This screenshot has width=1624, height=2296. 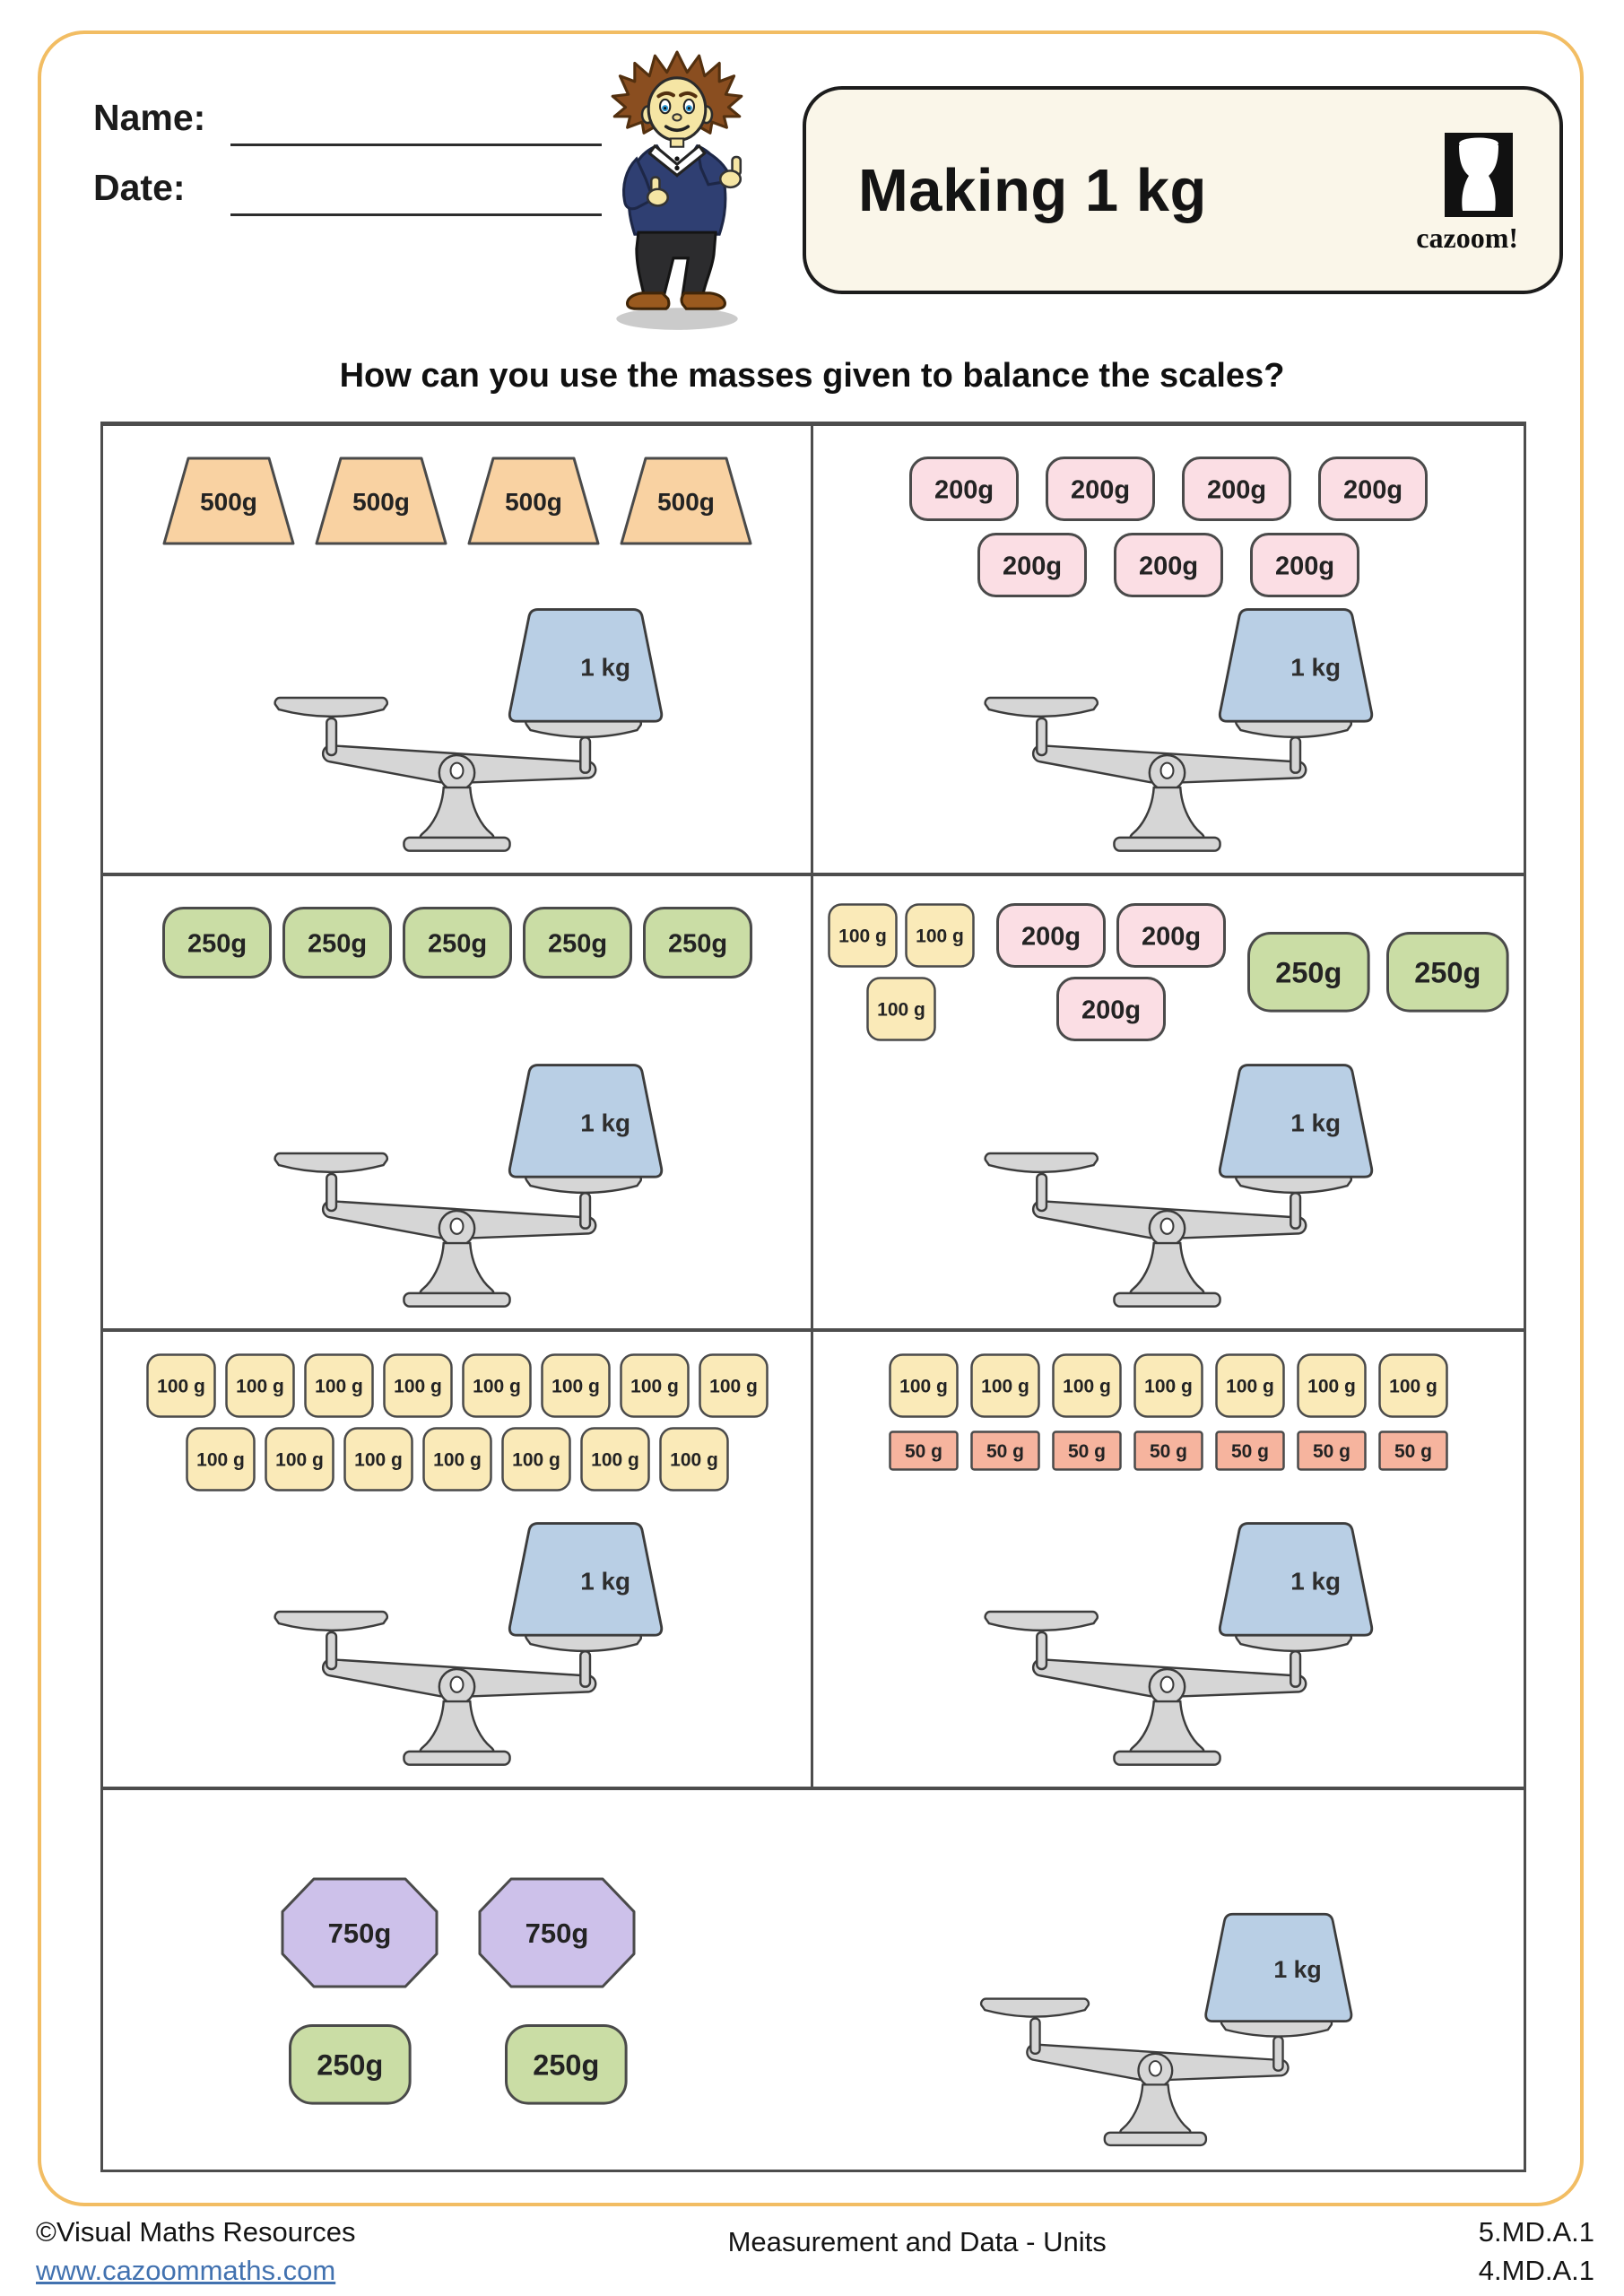 I want to click on weight-group: 50 g 50 g 50 g 50 g 50 g 50 g 50 g, so click(x=1168, y=1451).